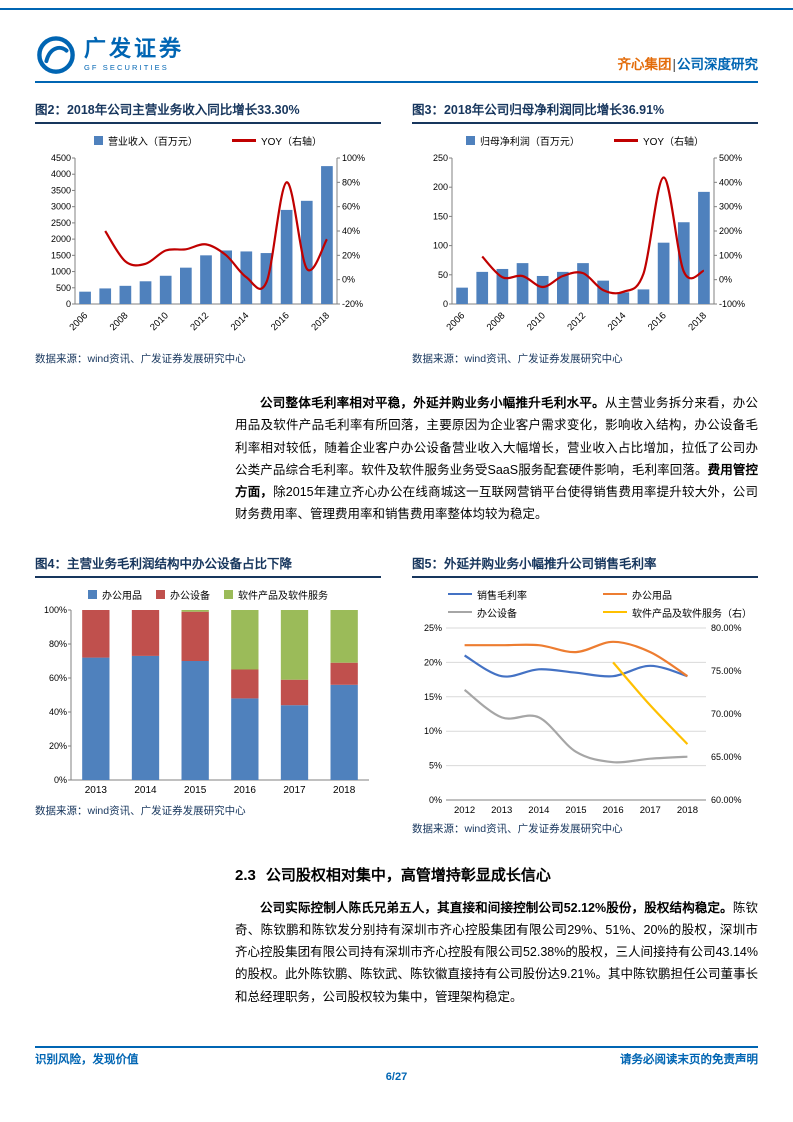 The image size is (793, 1122). What do you see at coordinates (517, 359) in the screenshot?
I see `figure-3-source: 数据来源：wind资讯、广发证券发展研究中心` at bounding box center [517, 359].